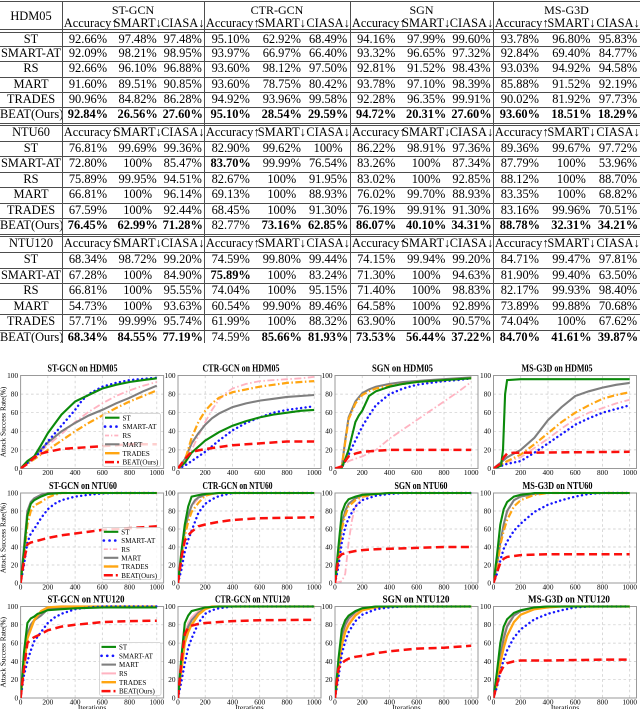 This screenshot has width=640, height=709. I want to click on svg-text: ST-GCN on NTU120, so click(86, 600).